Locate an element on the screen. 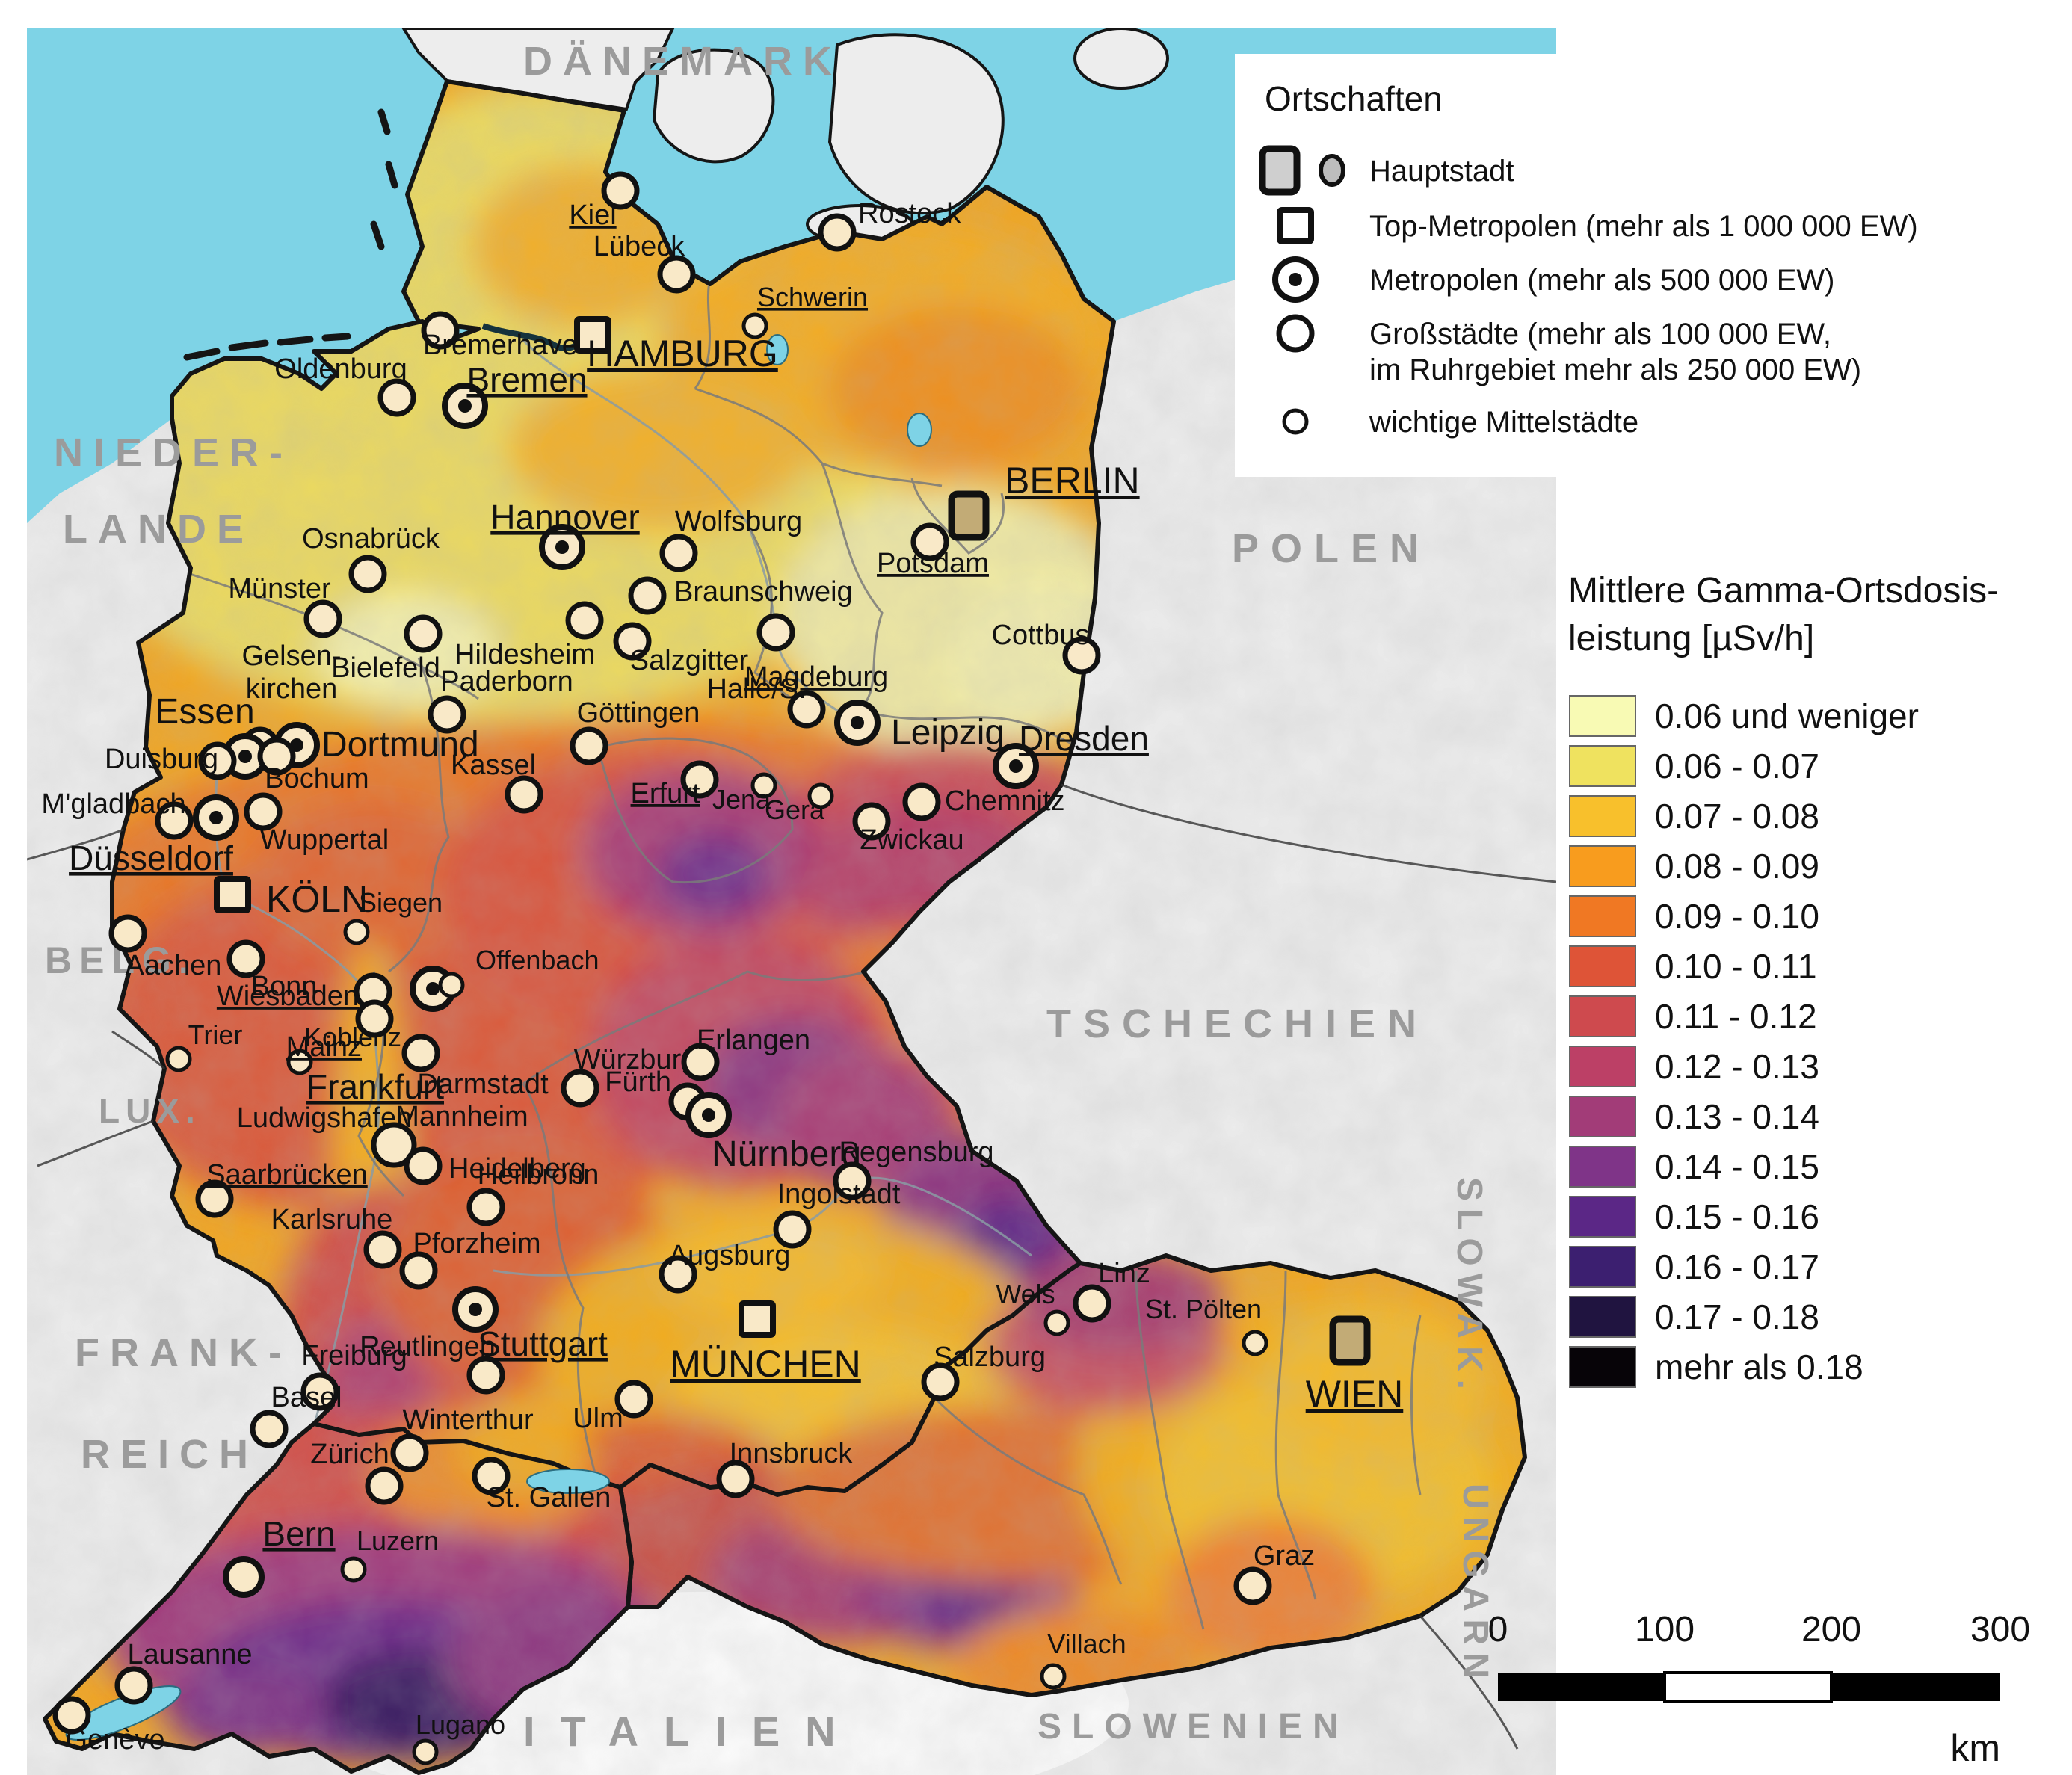 This screenshot has width=2072, height=1775. city-label-w-rzburg: Würzburg is located at coordinates (636, 1059).